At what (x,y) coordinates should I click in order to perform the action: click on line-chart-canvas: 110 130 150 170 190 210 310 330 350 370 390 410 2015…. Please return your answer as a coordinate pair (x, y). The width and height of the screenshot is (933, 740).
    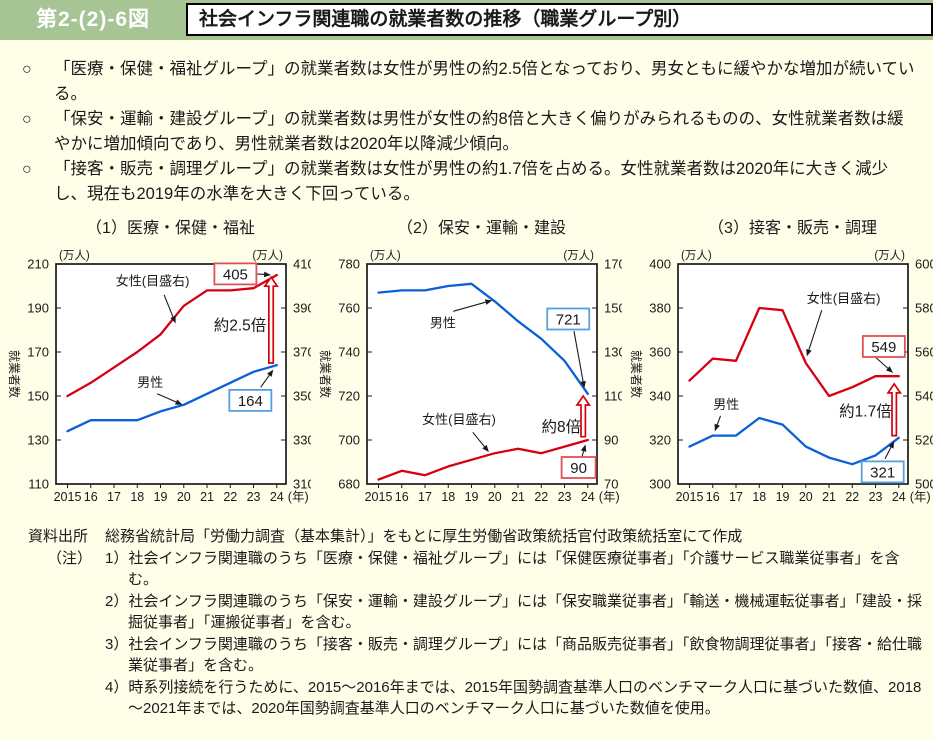
    Looking at the image, I should click on (159, 376).